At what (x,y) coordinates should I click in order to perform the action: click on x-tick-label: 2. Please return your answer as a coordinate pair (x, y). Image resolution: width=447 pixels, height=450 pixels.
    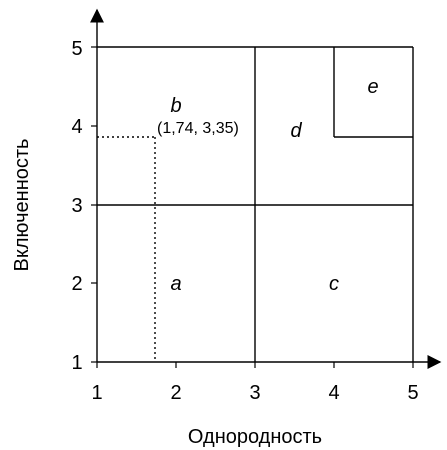
    Looking at the image, I should click on (175, 393).